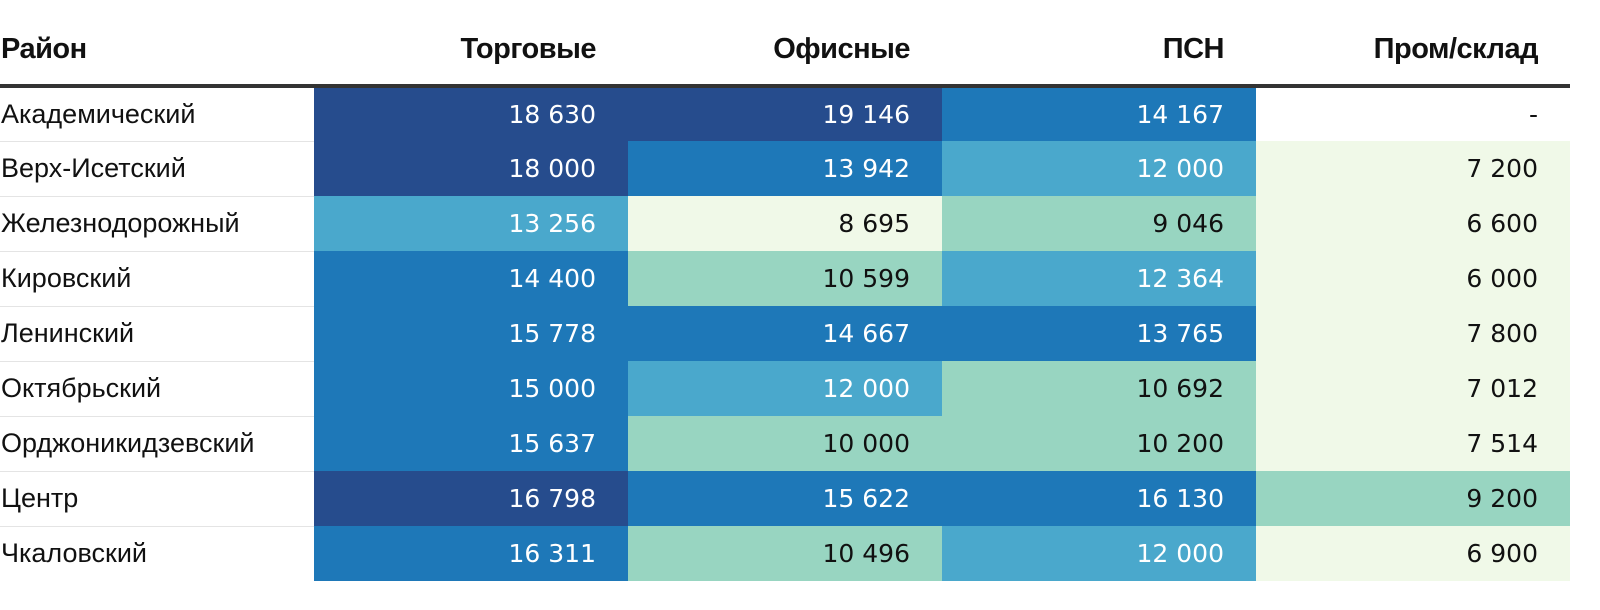 This screenshot has width=1600, height=610. What do you see at coordinates (1099, 443) in the screenshot?
I see `value-cell-psn: 10 200` at bounding box center [1099, 443].